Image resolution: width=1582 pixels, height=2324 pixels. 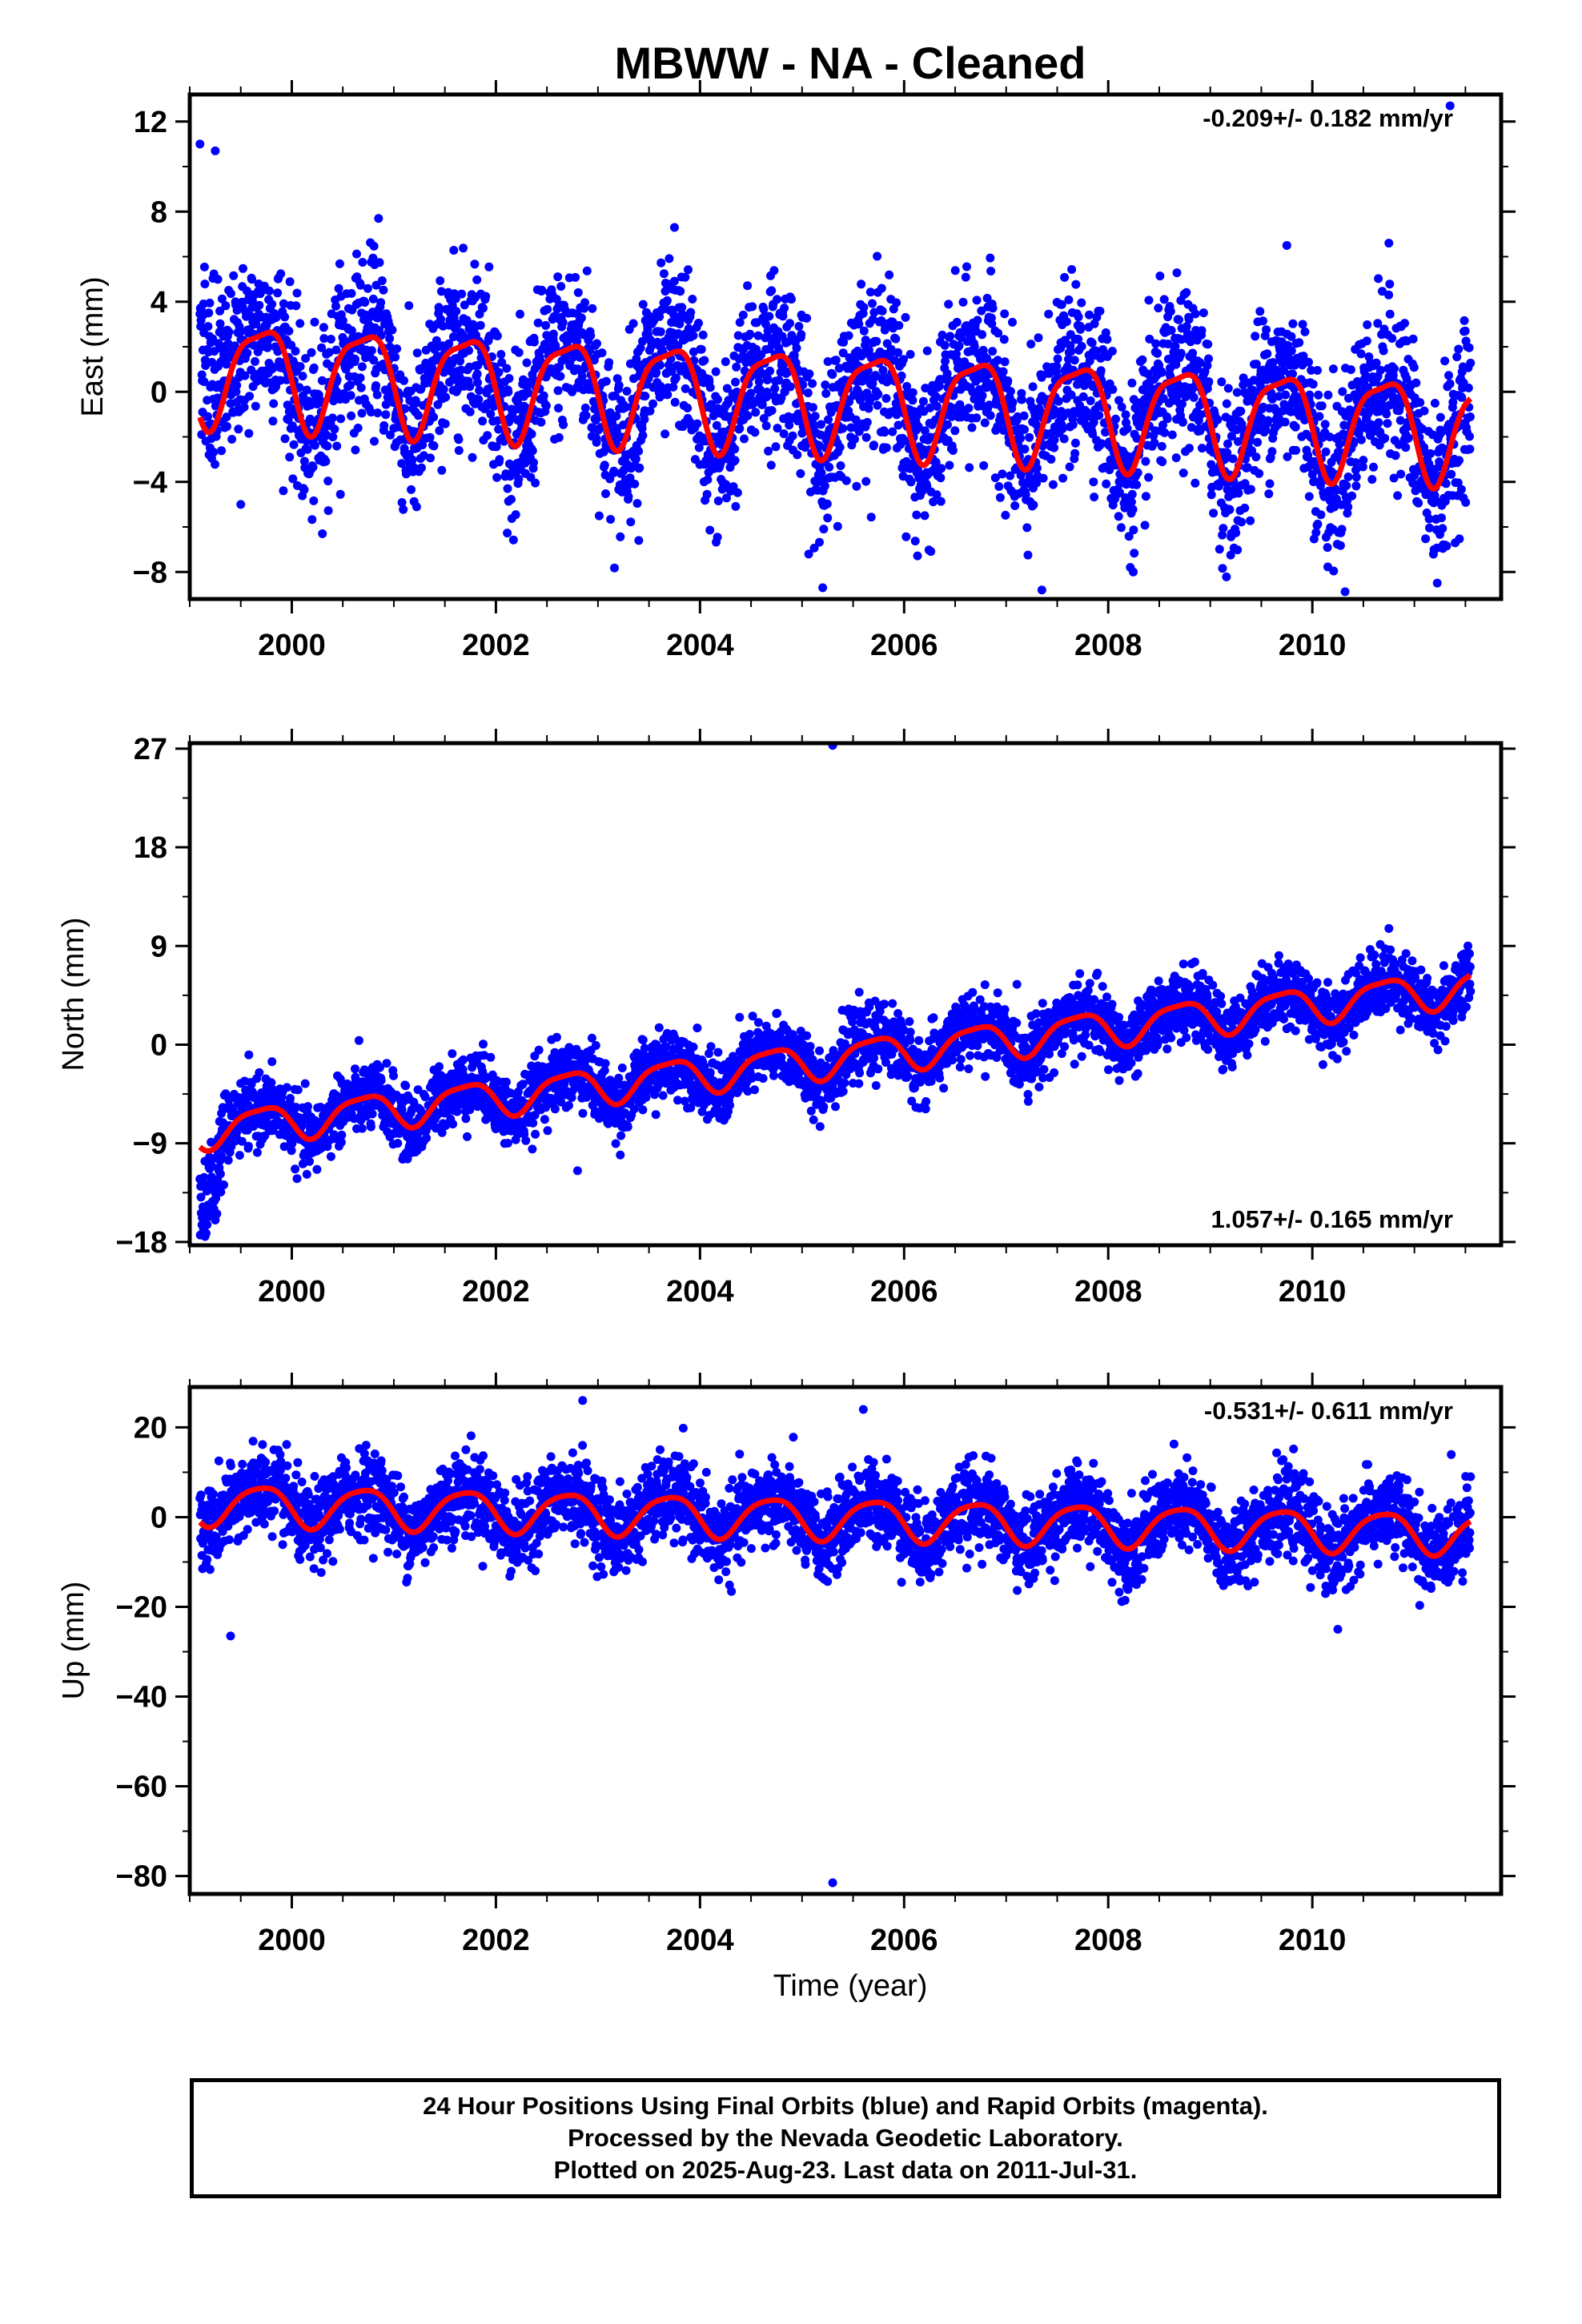 What do you see at coordinates (150, 483) in the screenshot?
I see `y-tick-label: −4` at bounding box center [150, 483].